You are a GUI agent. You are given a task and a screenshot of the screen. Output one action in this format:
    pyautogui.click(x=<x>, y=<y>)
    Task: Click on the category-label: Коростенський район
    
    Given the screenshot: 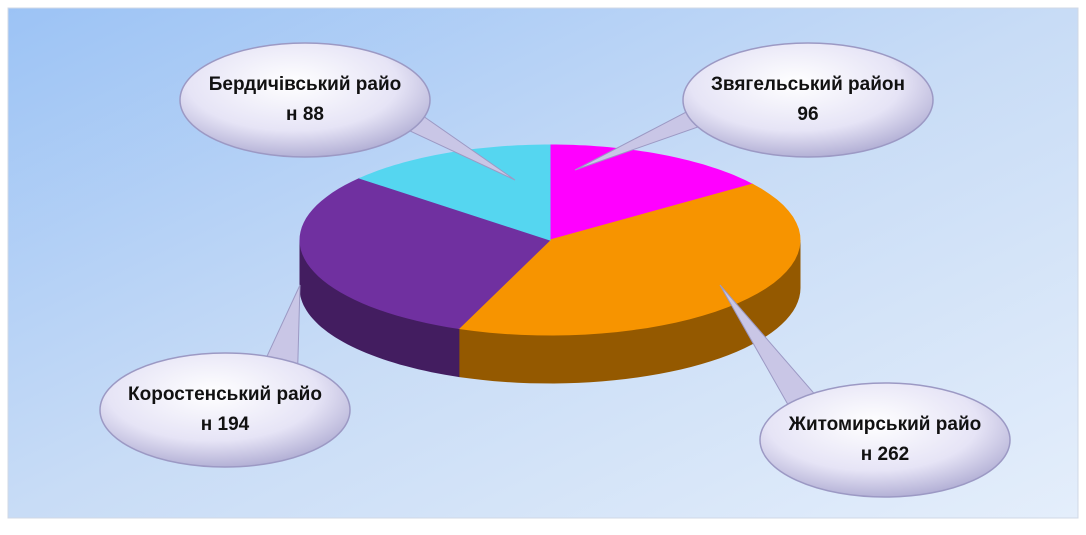 What is the action you would take?
    pyautogui.click(x=225, y=409)
    